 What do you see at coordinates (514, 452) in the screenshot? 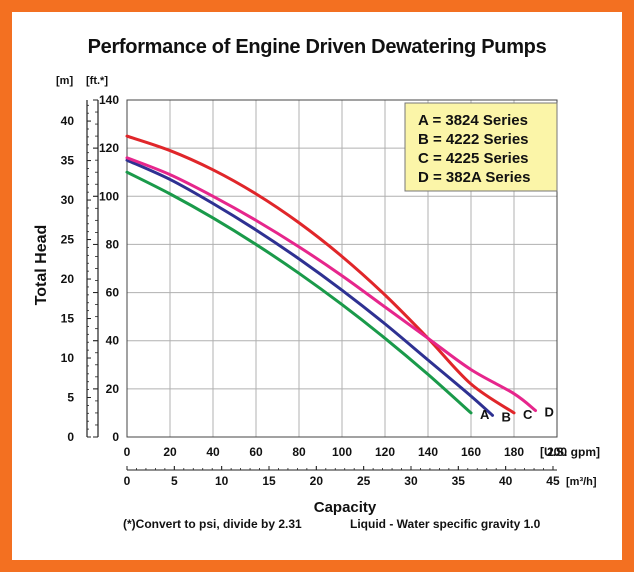
I see `x-tick-label-gpm: 180` at bounding box center [514, 452].